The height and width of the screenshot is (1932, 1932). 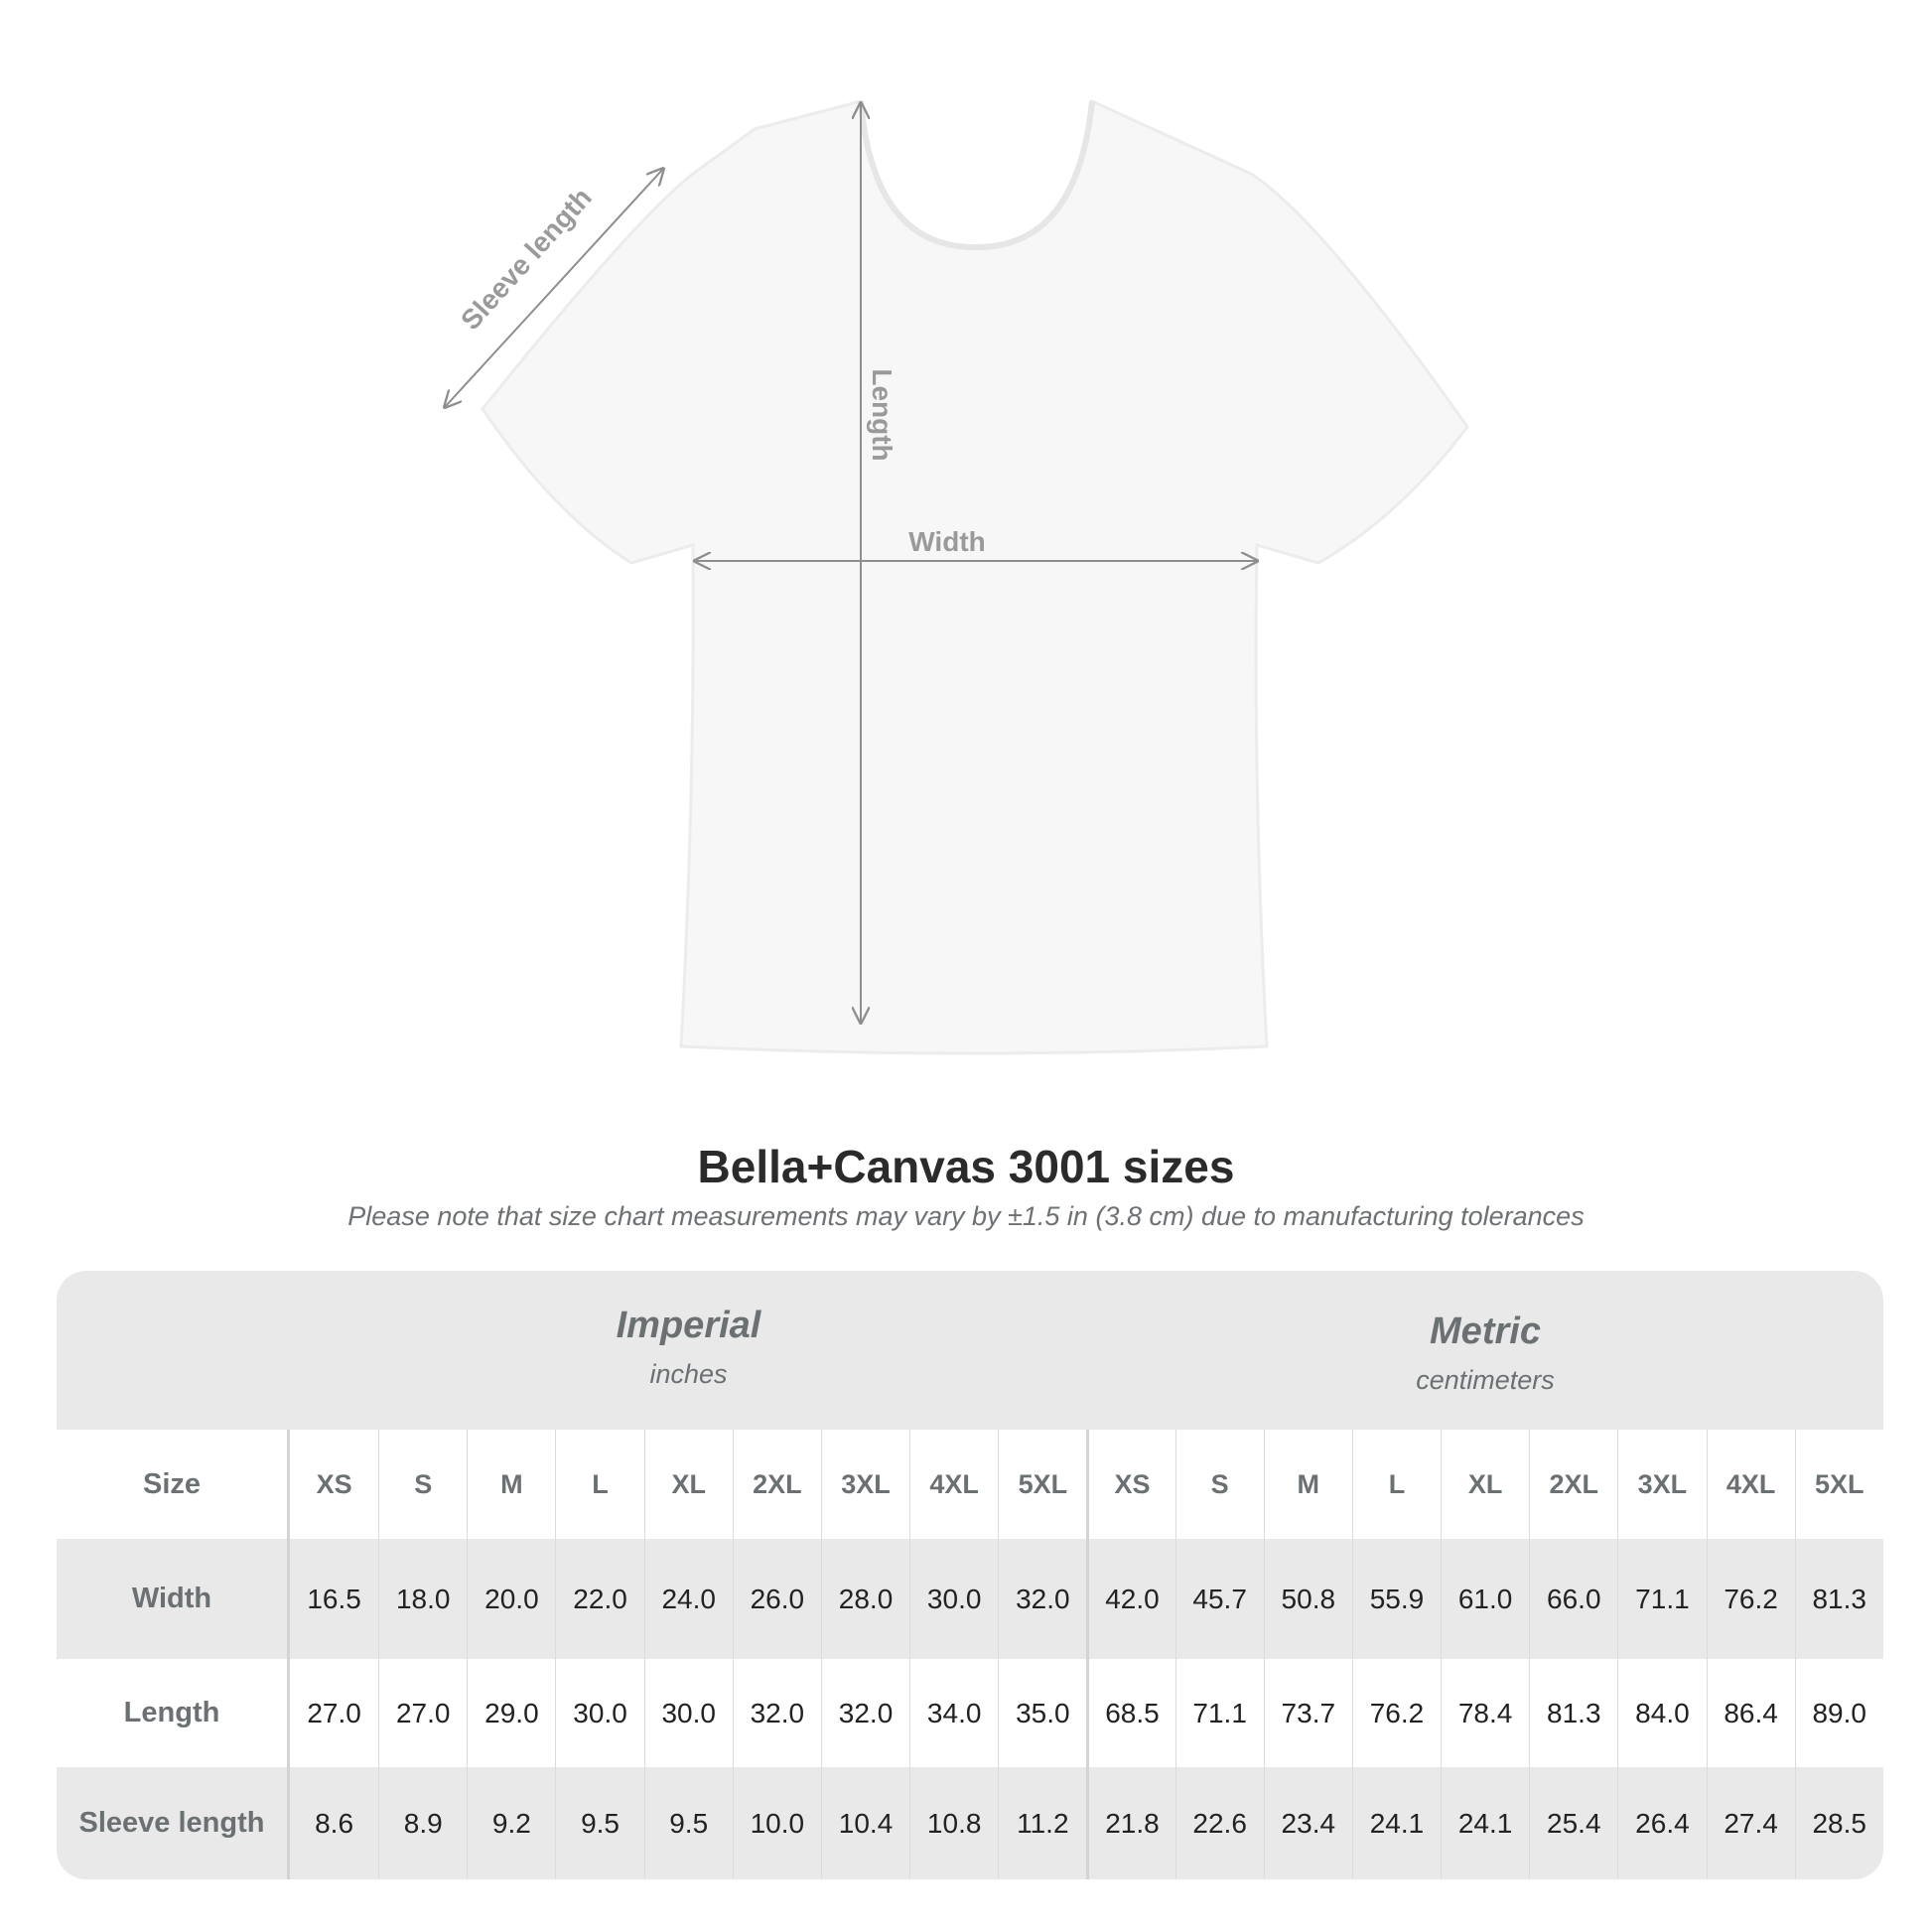 What do you see at coordinates (954, 1713) in the screenshot?
I see `value-cell: 34.0` at bounding box center [954, 1713].